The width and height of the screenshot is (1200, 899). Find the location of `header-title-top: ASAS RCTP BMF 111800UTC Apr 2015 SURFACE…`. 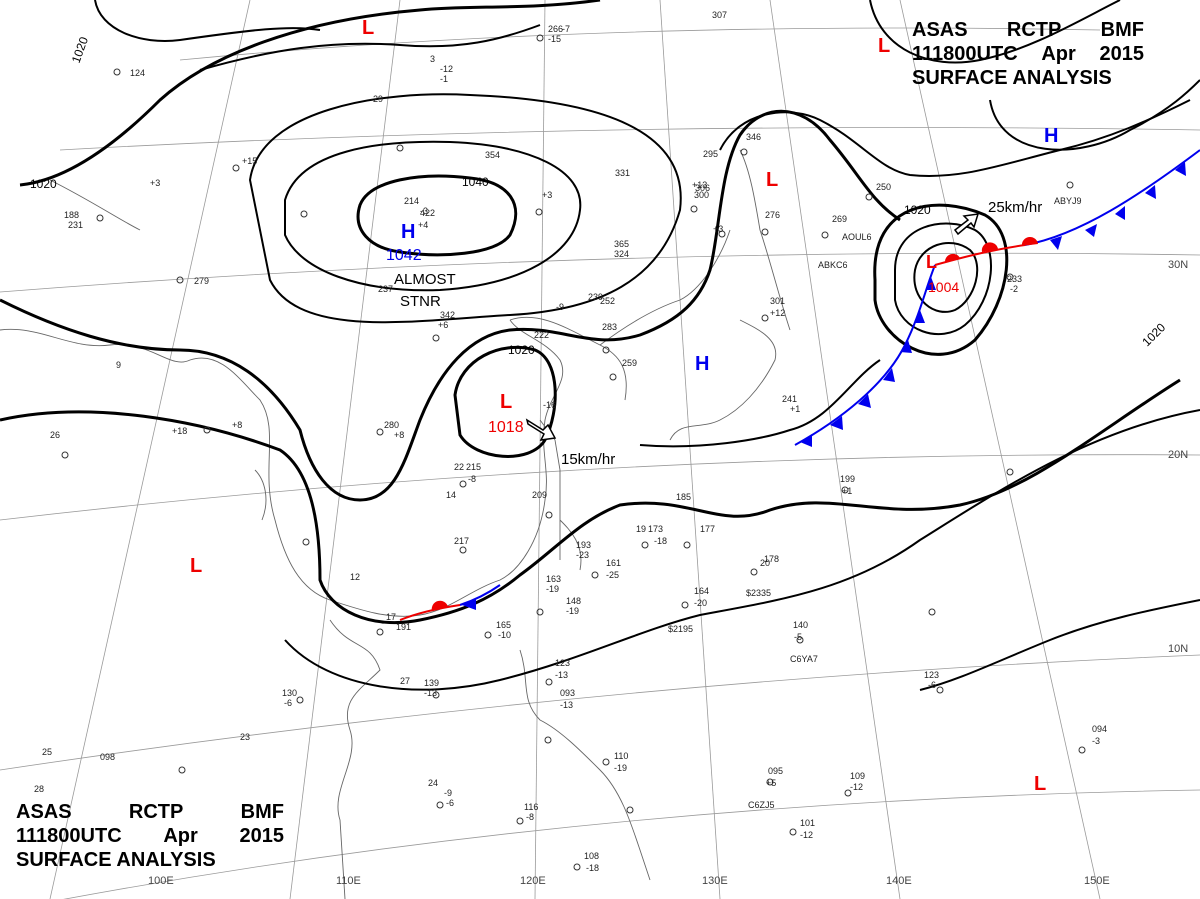

header-title-top: ASAS RCTP BMF 111800UTC Apr 2015 SURFACE… is located at coordinates (1028, 54).